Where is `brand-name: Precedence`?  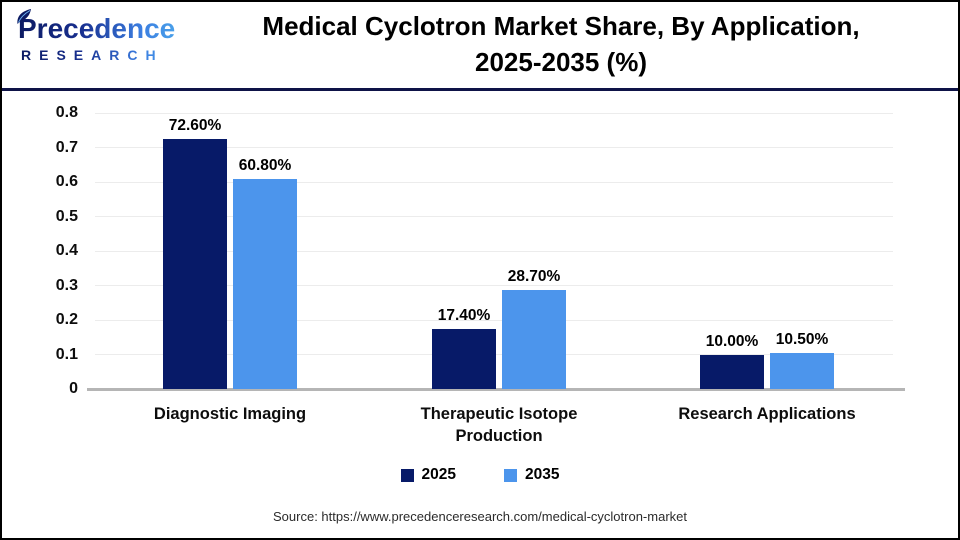
brand-name: Precedence is located at coordinates (97, 28).